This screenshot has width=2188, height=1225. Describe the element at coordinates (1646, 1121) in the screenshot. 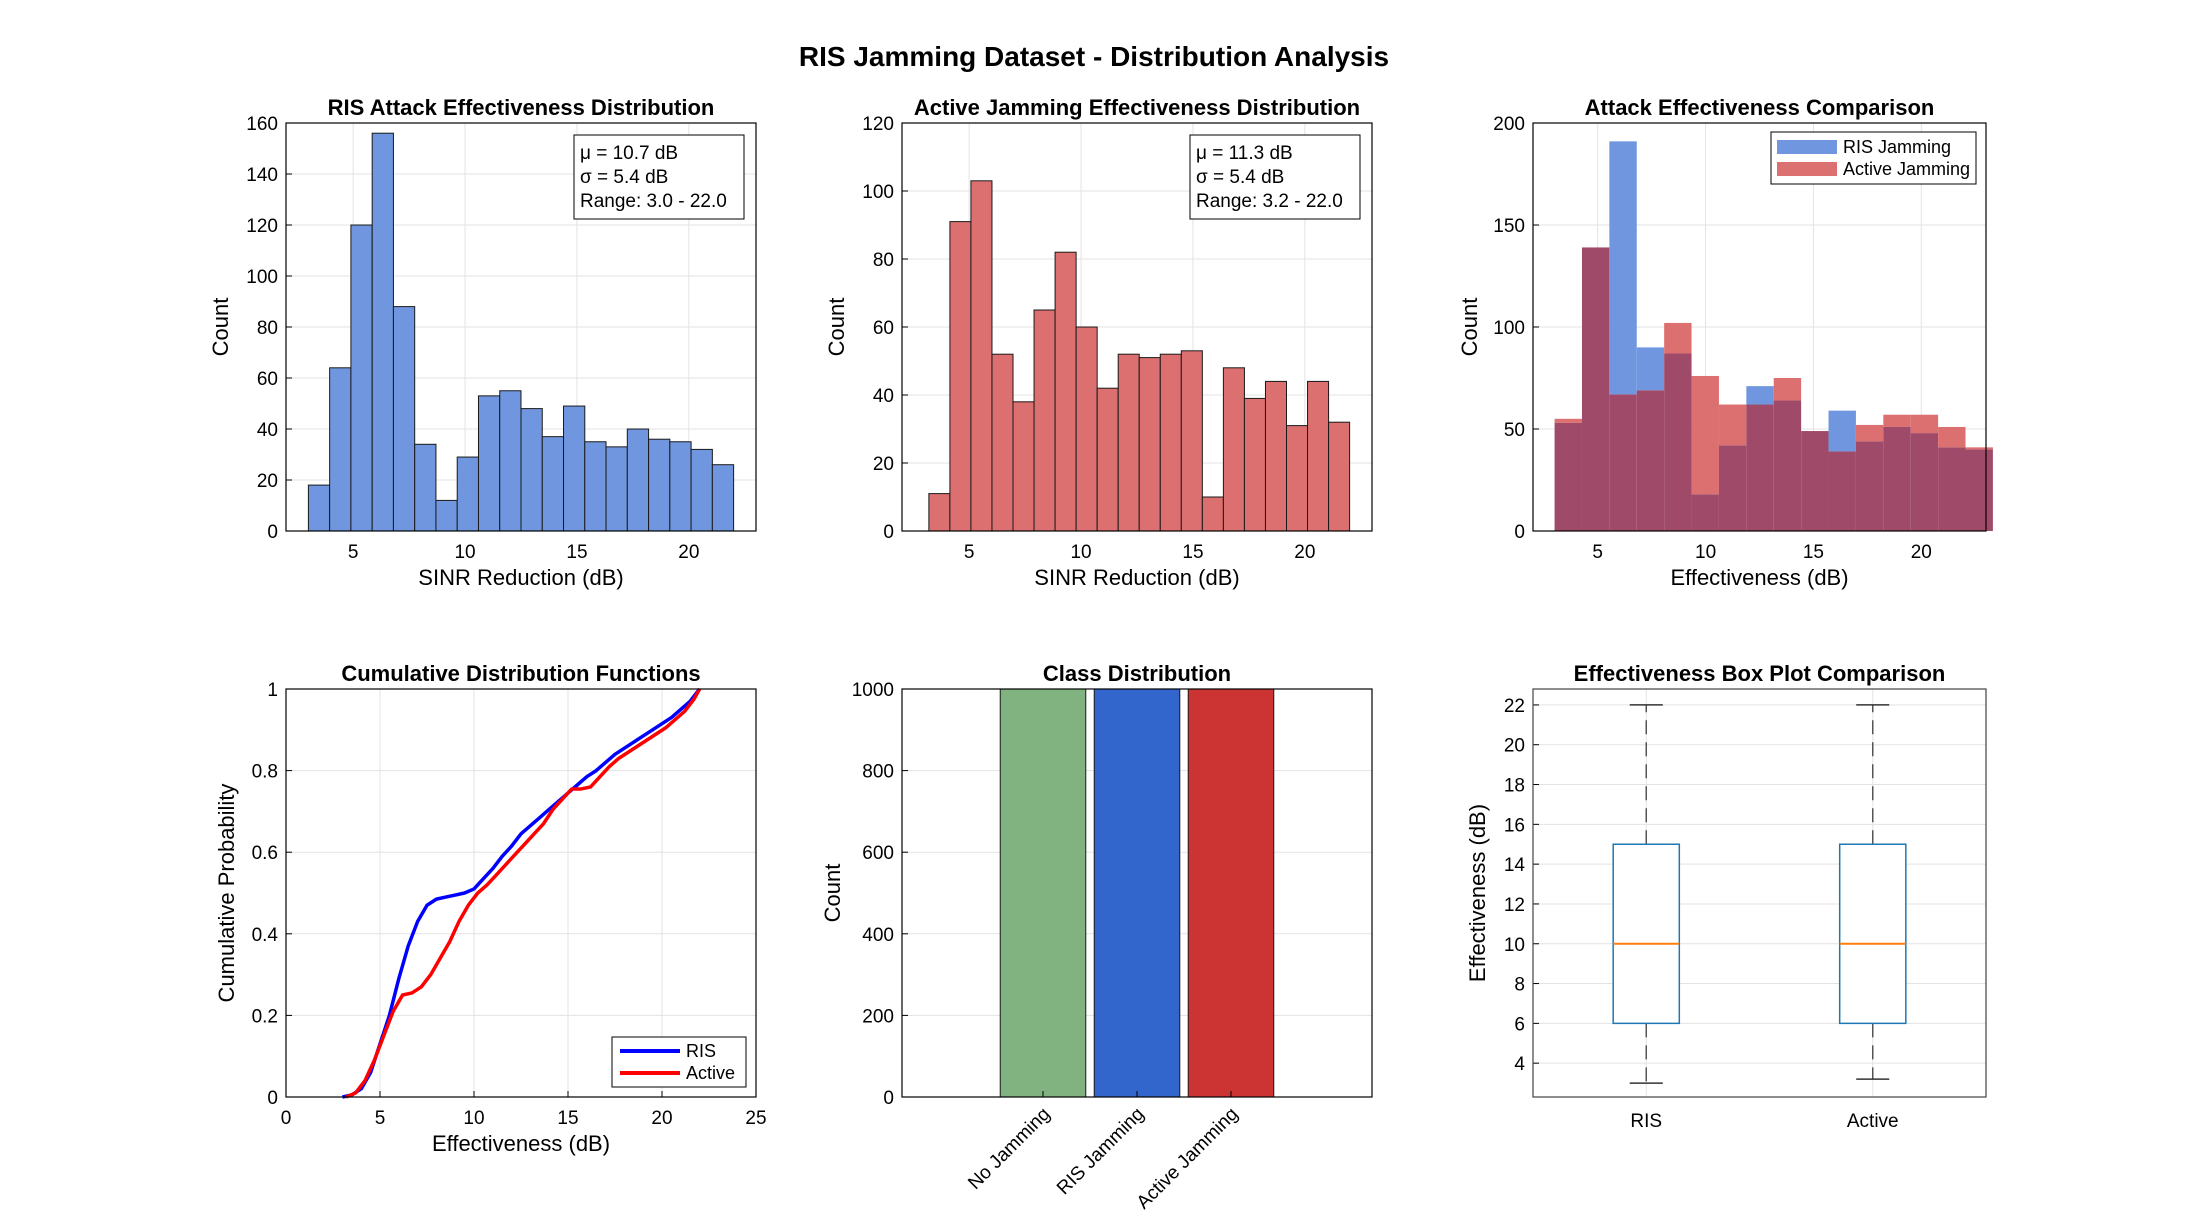

I see `x-tick-label: RIS` at that location.